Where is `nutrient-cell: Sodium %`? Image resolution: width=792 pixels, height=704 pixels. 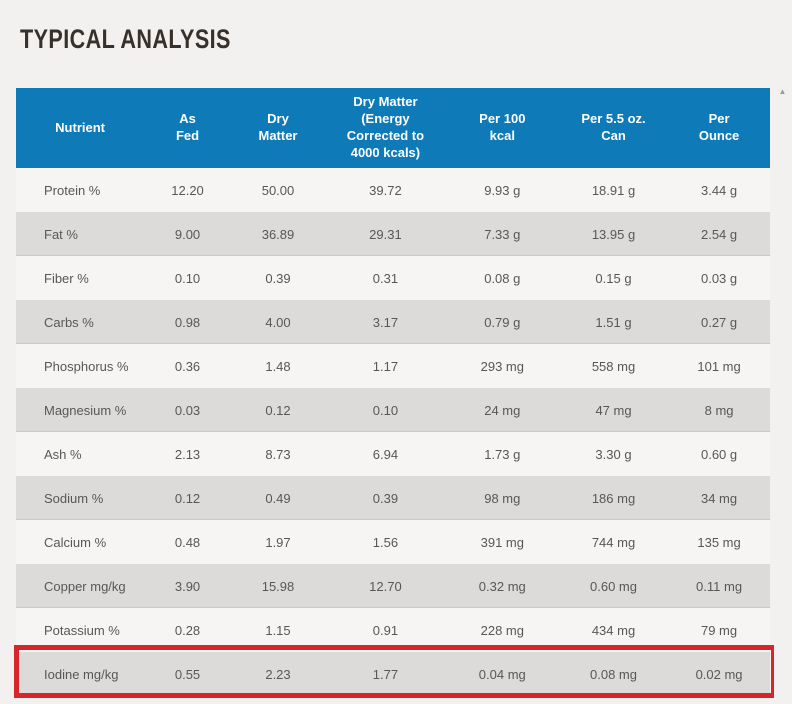
nutrient-cell: Sodium % is located at coordinates (74, 498).